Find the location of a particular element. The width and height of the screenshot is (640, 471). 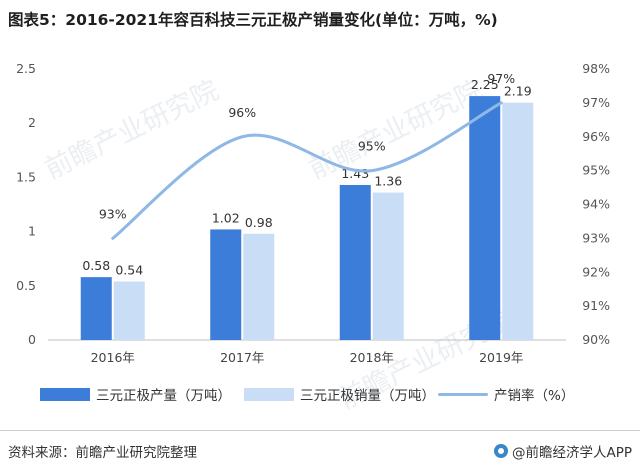

legend-item-rate: 产销率（%） is located at coordinates (506, 394).